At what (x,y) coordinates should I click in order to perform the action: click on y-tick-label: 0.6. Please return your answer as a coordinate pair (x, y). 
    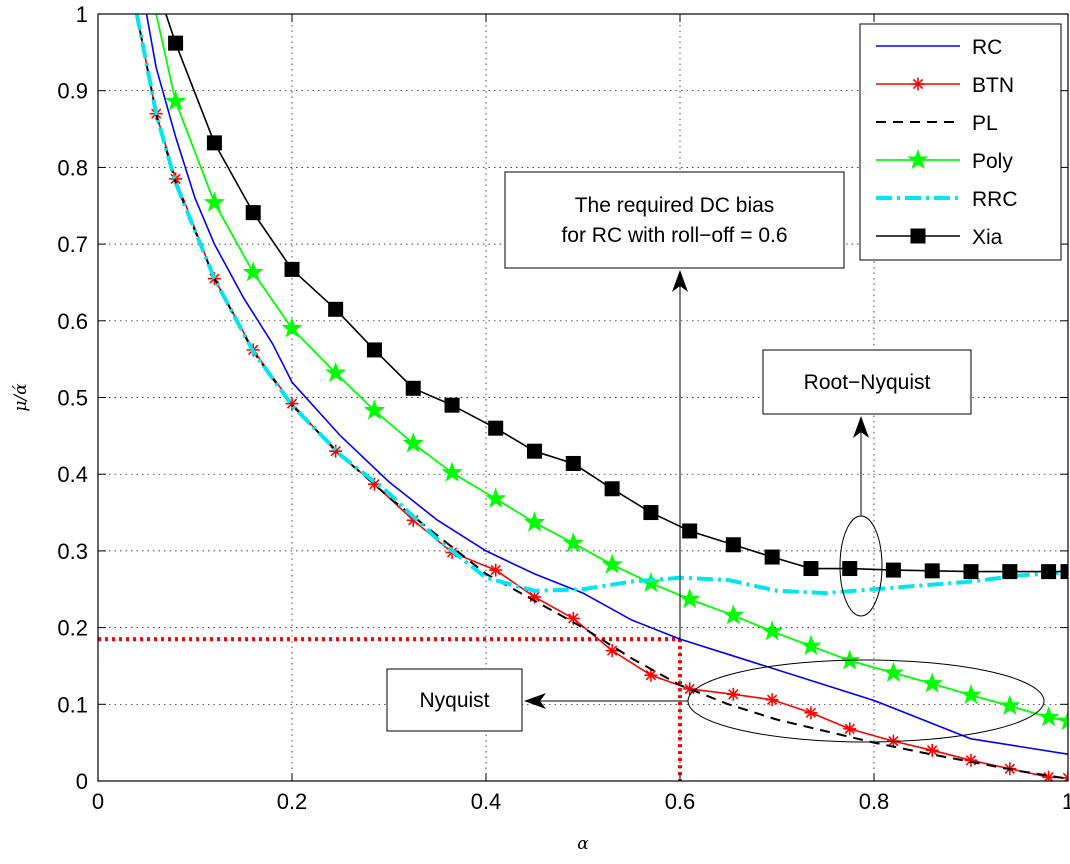
    Looking at the image, I should click on (72, 321).